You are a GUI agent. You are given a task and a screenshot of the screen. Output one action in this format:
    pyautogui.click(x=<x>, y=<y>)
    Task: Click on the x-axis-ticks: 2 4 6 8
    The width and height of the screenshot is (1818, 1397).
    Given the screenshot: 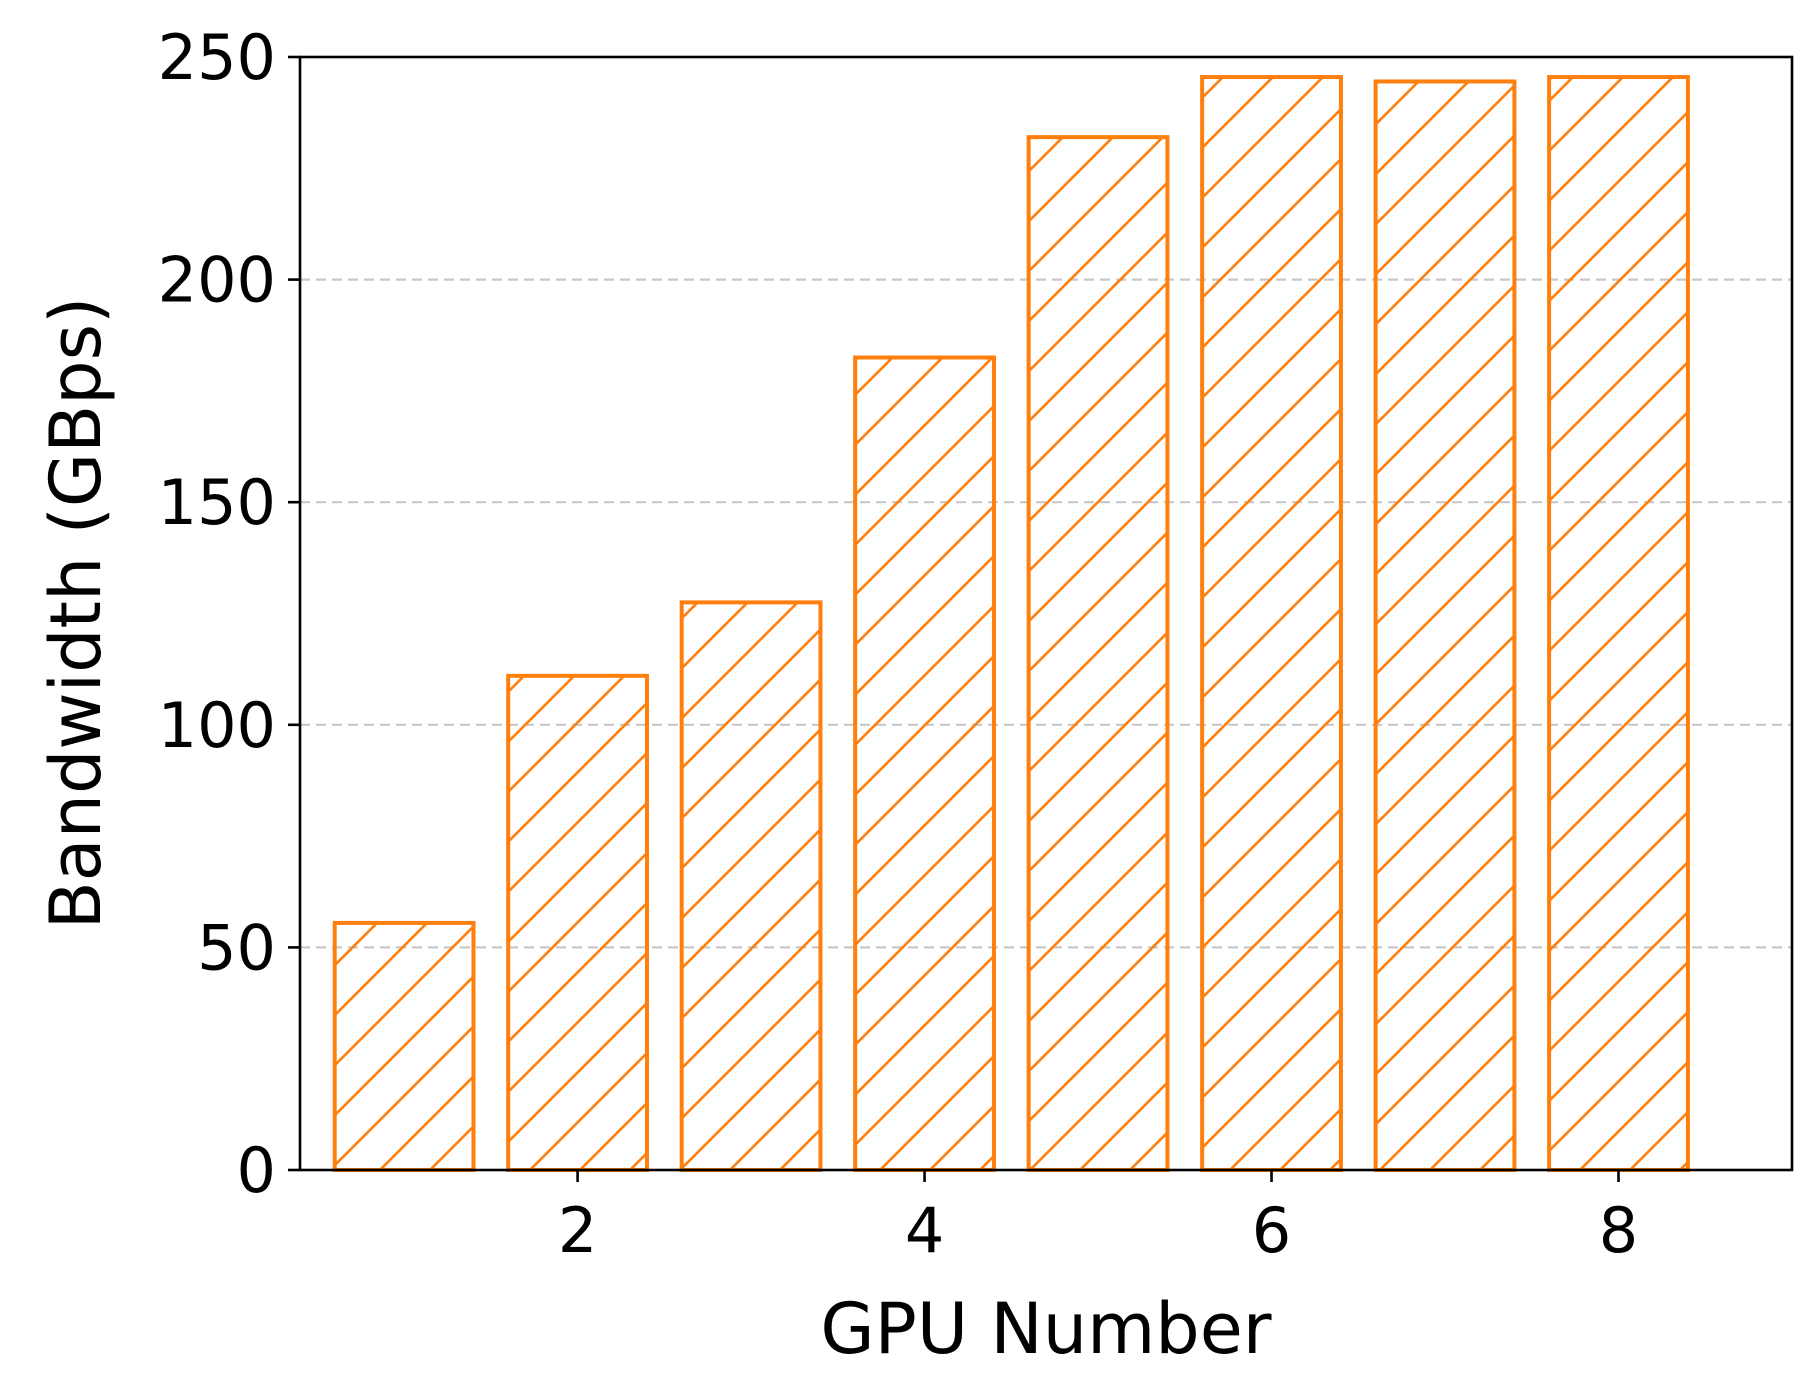 What is the action you would take?
    pyautogui.click(x=1098, y=1218)
    